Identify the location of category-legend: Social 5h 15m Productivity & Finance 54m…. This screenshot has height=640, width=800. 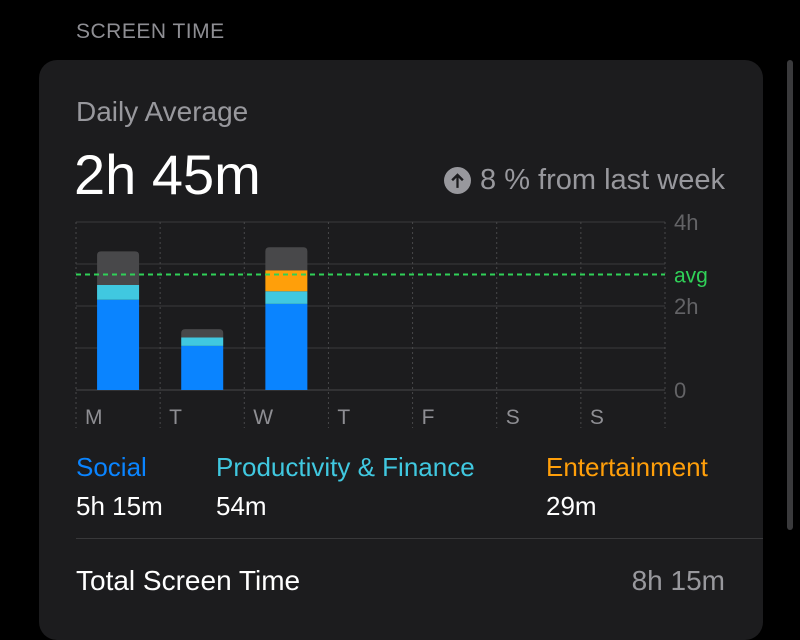
(401, 487).